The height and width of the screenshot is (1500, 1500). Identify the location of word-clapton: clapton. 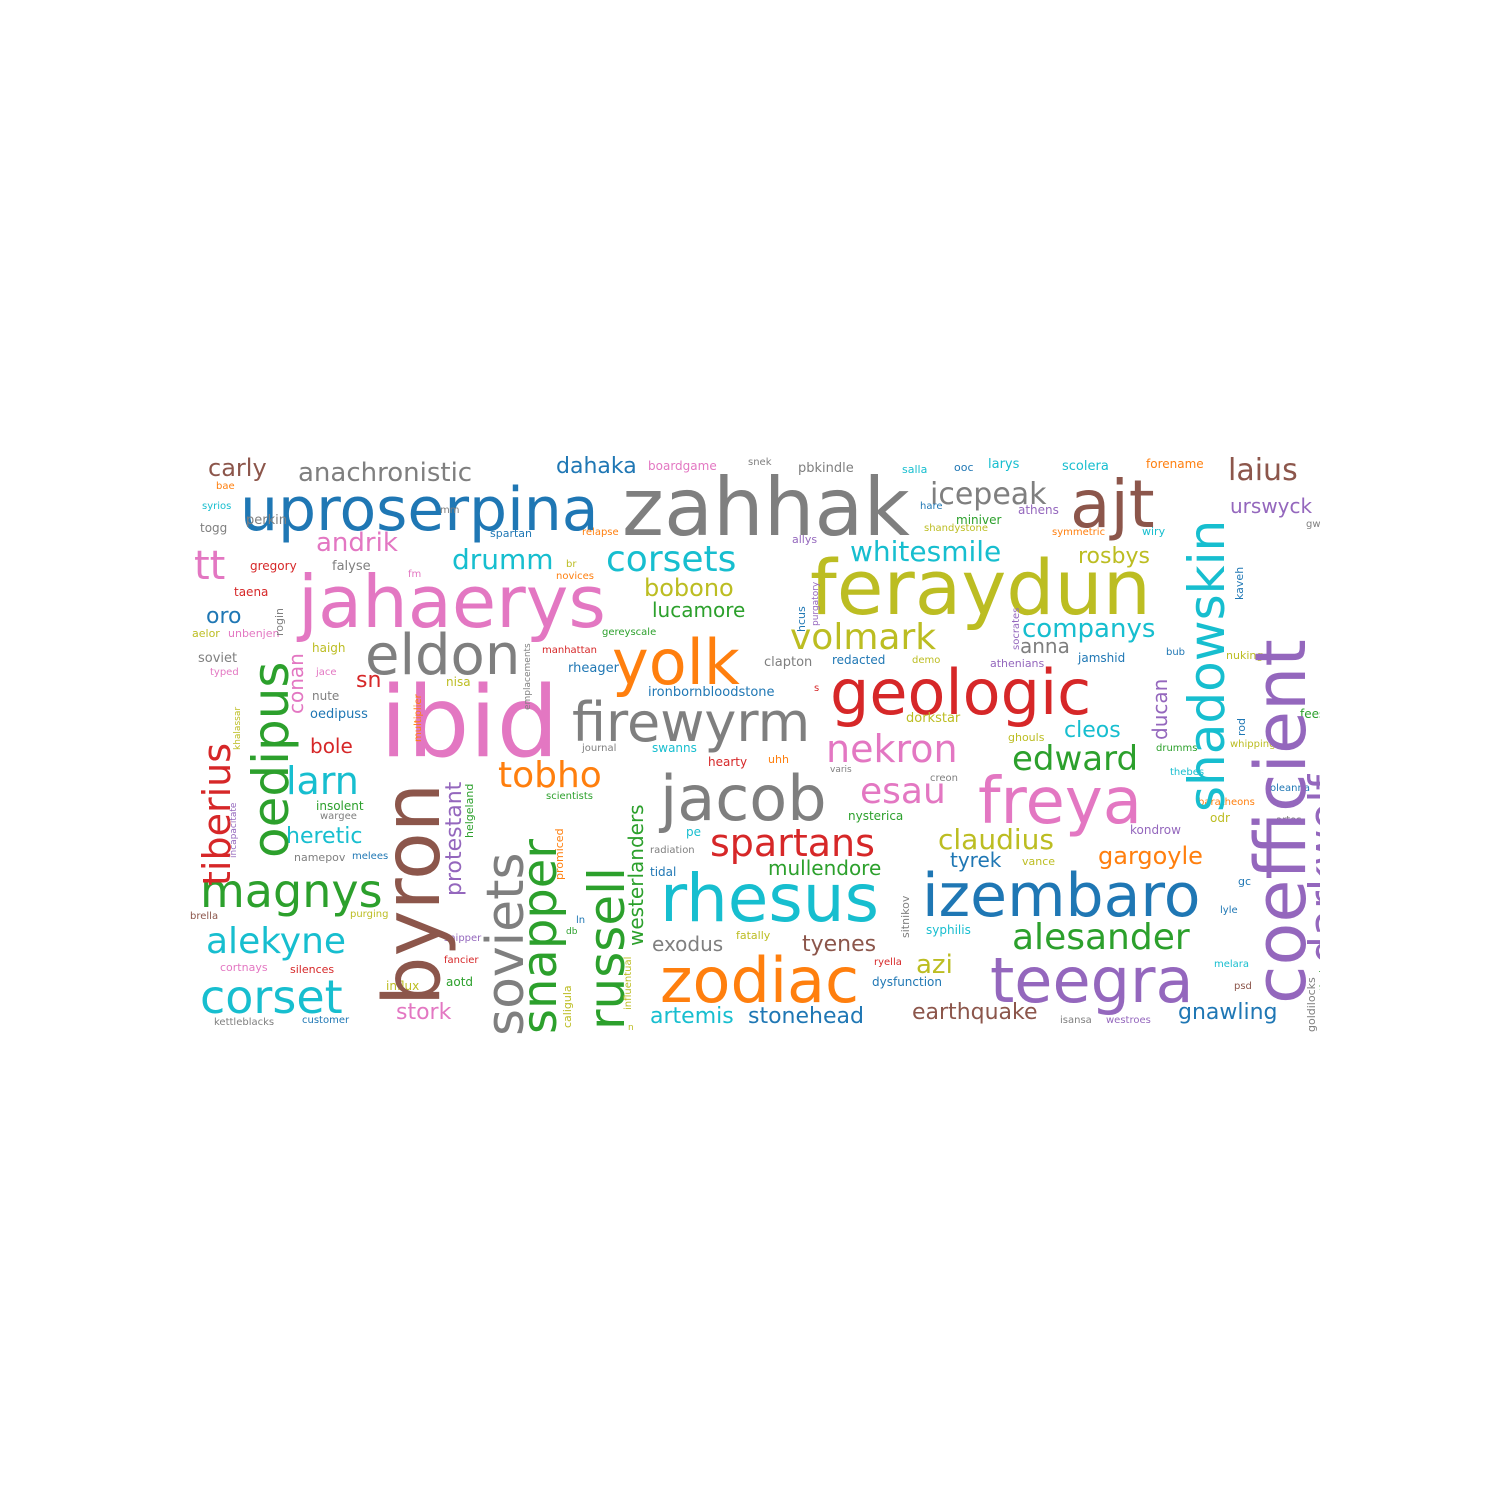
(788, 662).